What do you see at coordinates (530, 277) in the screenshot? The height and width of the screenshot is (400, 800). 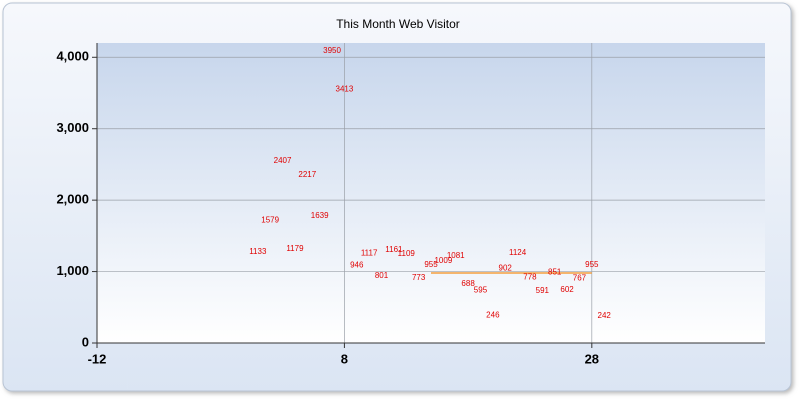 I see `data-label: 778` at bounding box center [530, 277].